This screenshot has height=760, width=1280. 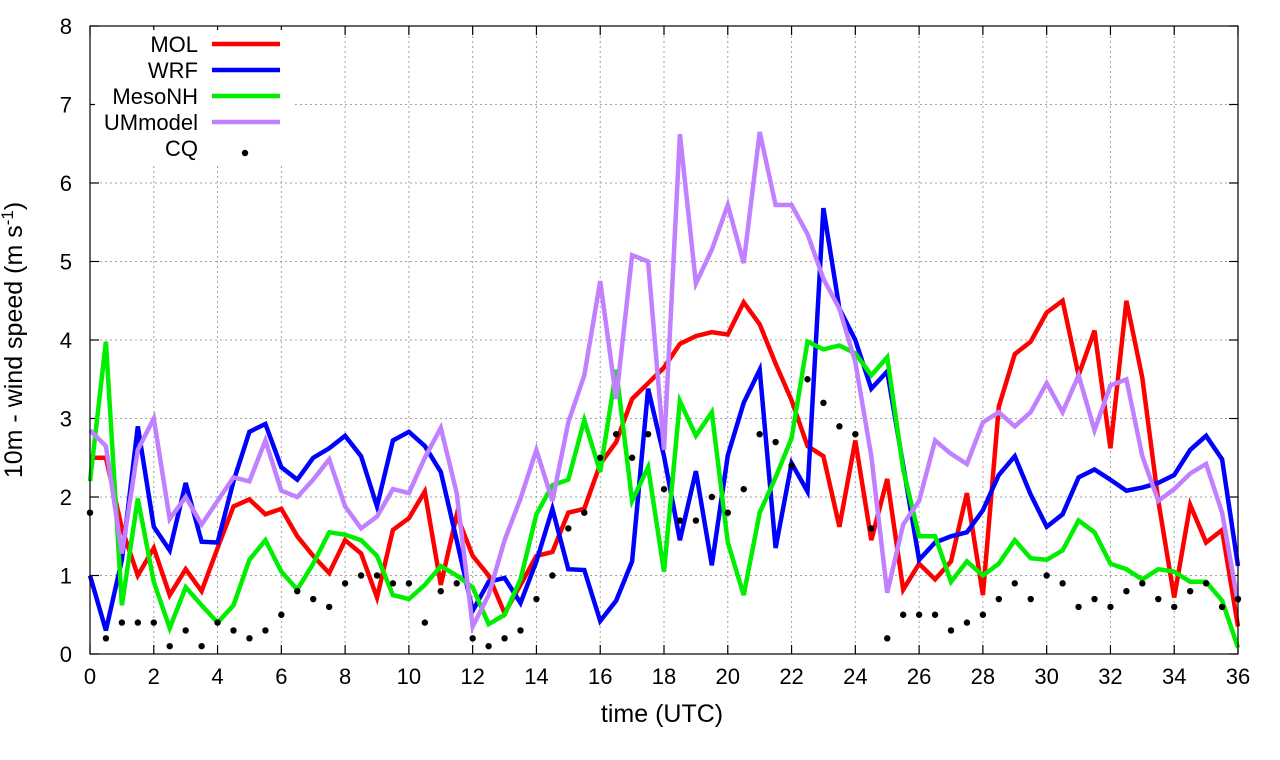 What do you see at coordinates (90, 676) in the screenshot?
I see `x-tick-label: 0` at bounding box center [90, 676].